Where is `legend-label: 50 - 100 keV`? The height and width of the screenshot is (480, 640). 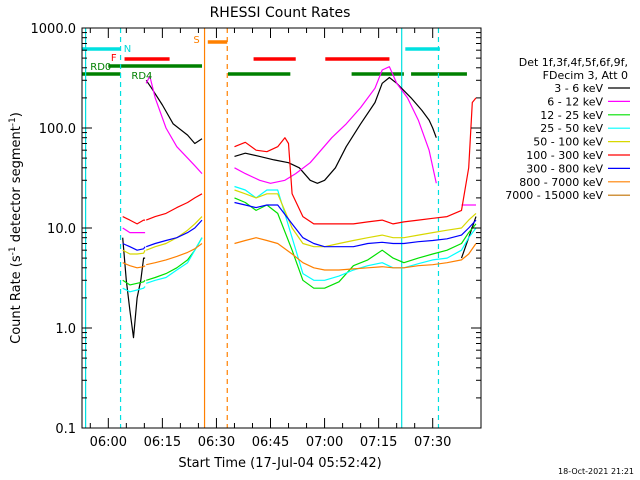 legend-label: 50 - 100 keV is located at coordinates (568, 142).